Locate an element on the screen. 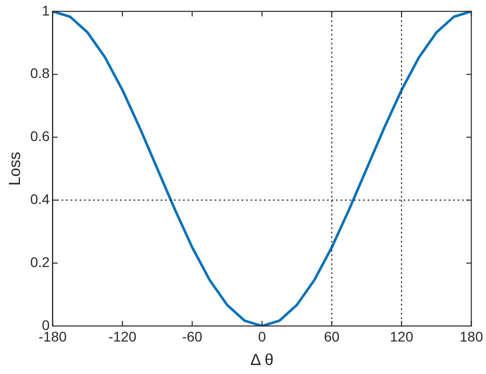 The width and height of the screenshot is (486, 374). y-tick-label: 0.2 is located at coordinates (40, 262).